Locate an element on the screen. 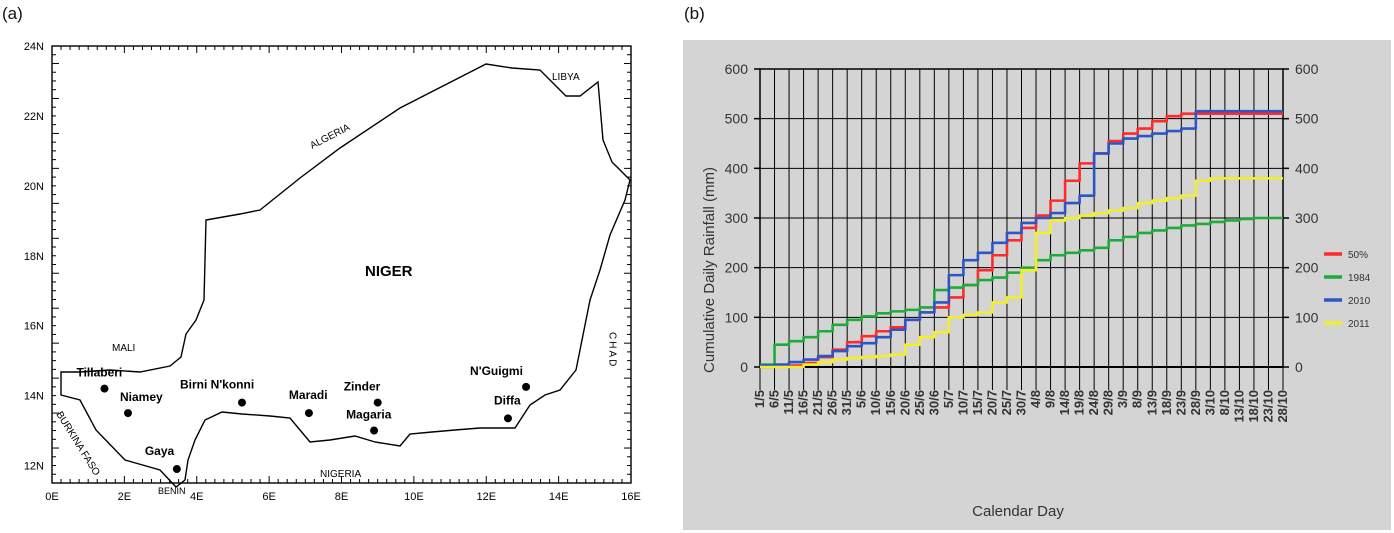 The image size is (1394, 533). x-tick-label: 30/7 is located at coordinates (1021, 402).